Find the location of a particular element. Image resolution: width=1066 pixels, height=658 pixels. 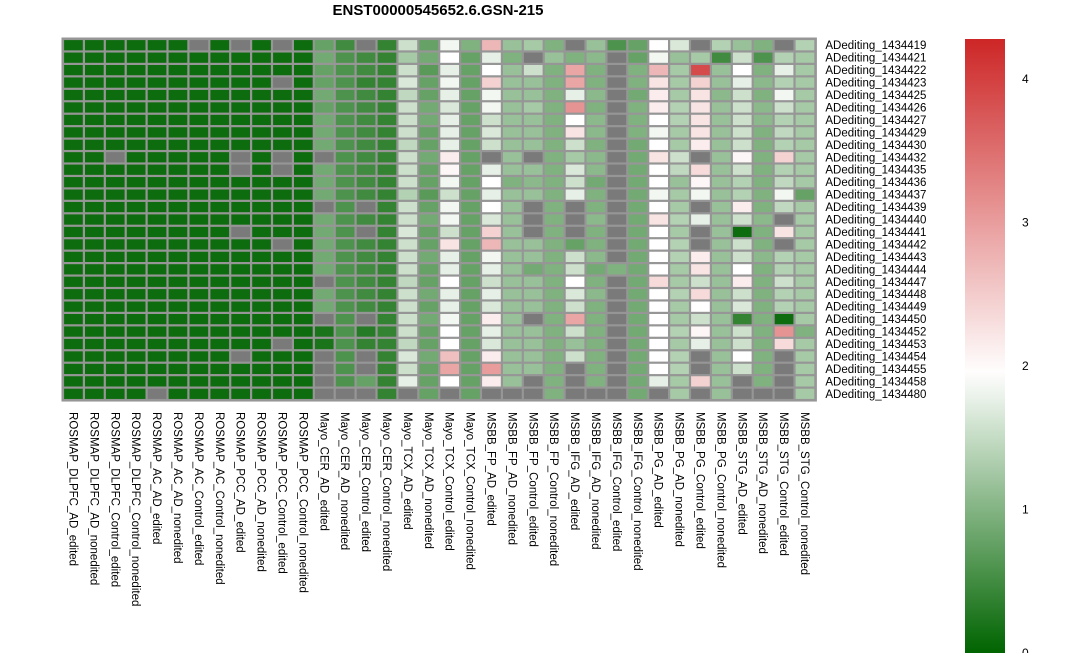

chart-title: ENST00000545652.6.GSN-215 is located at coordinates (438, 10).